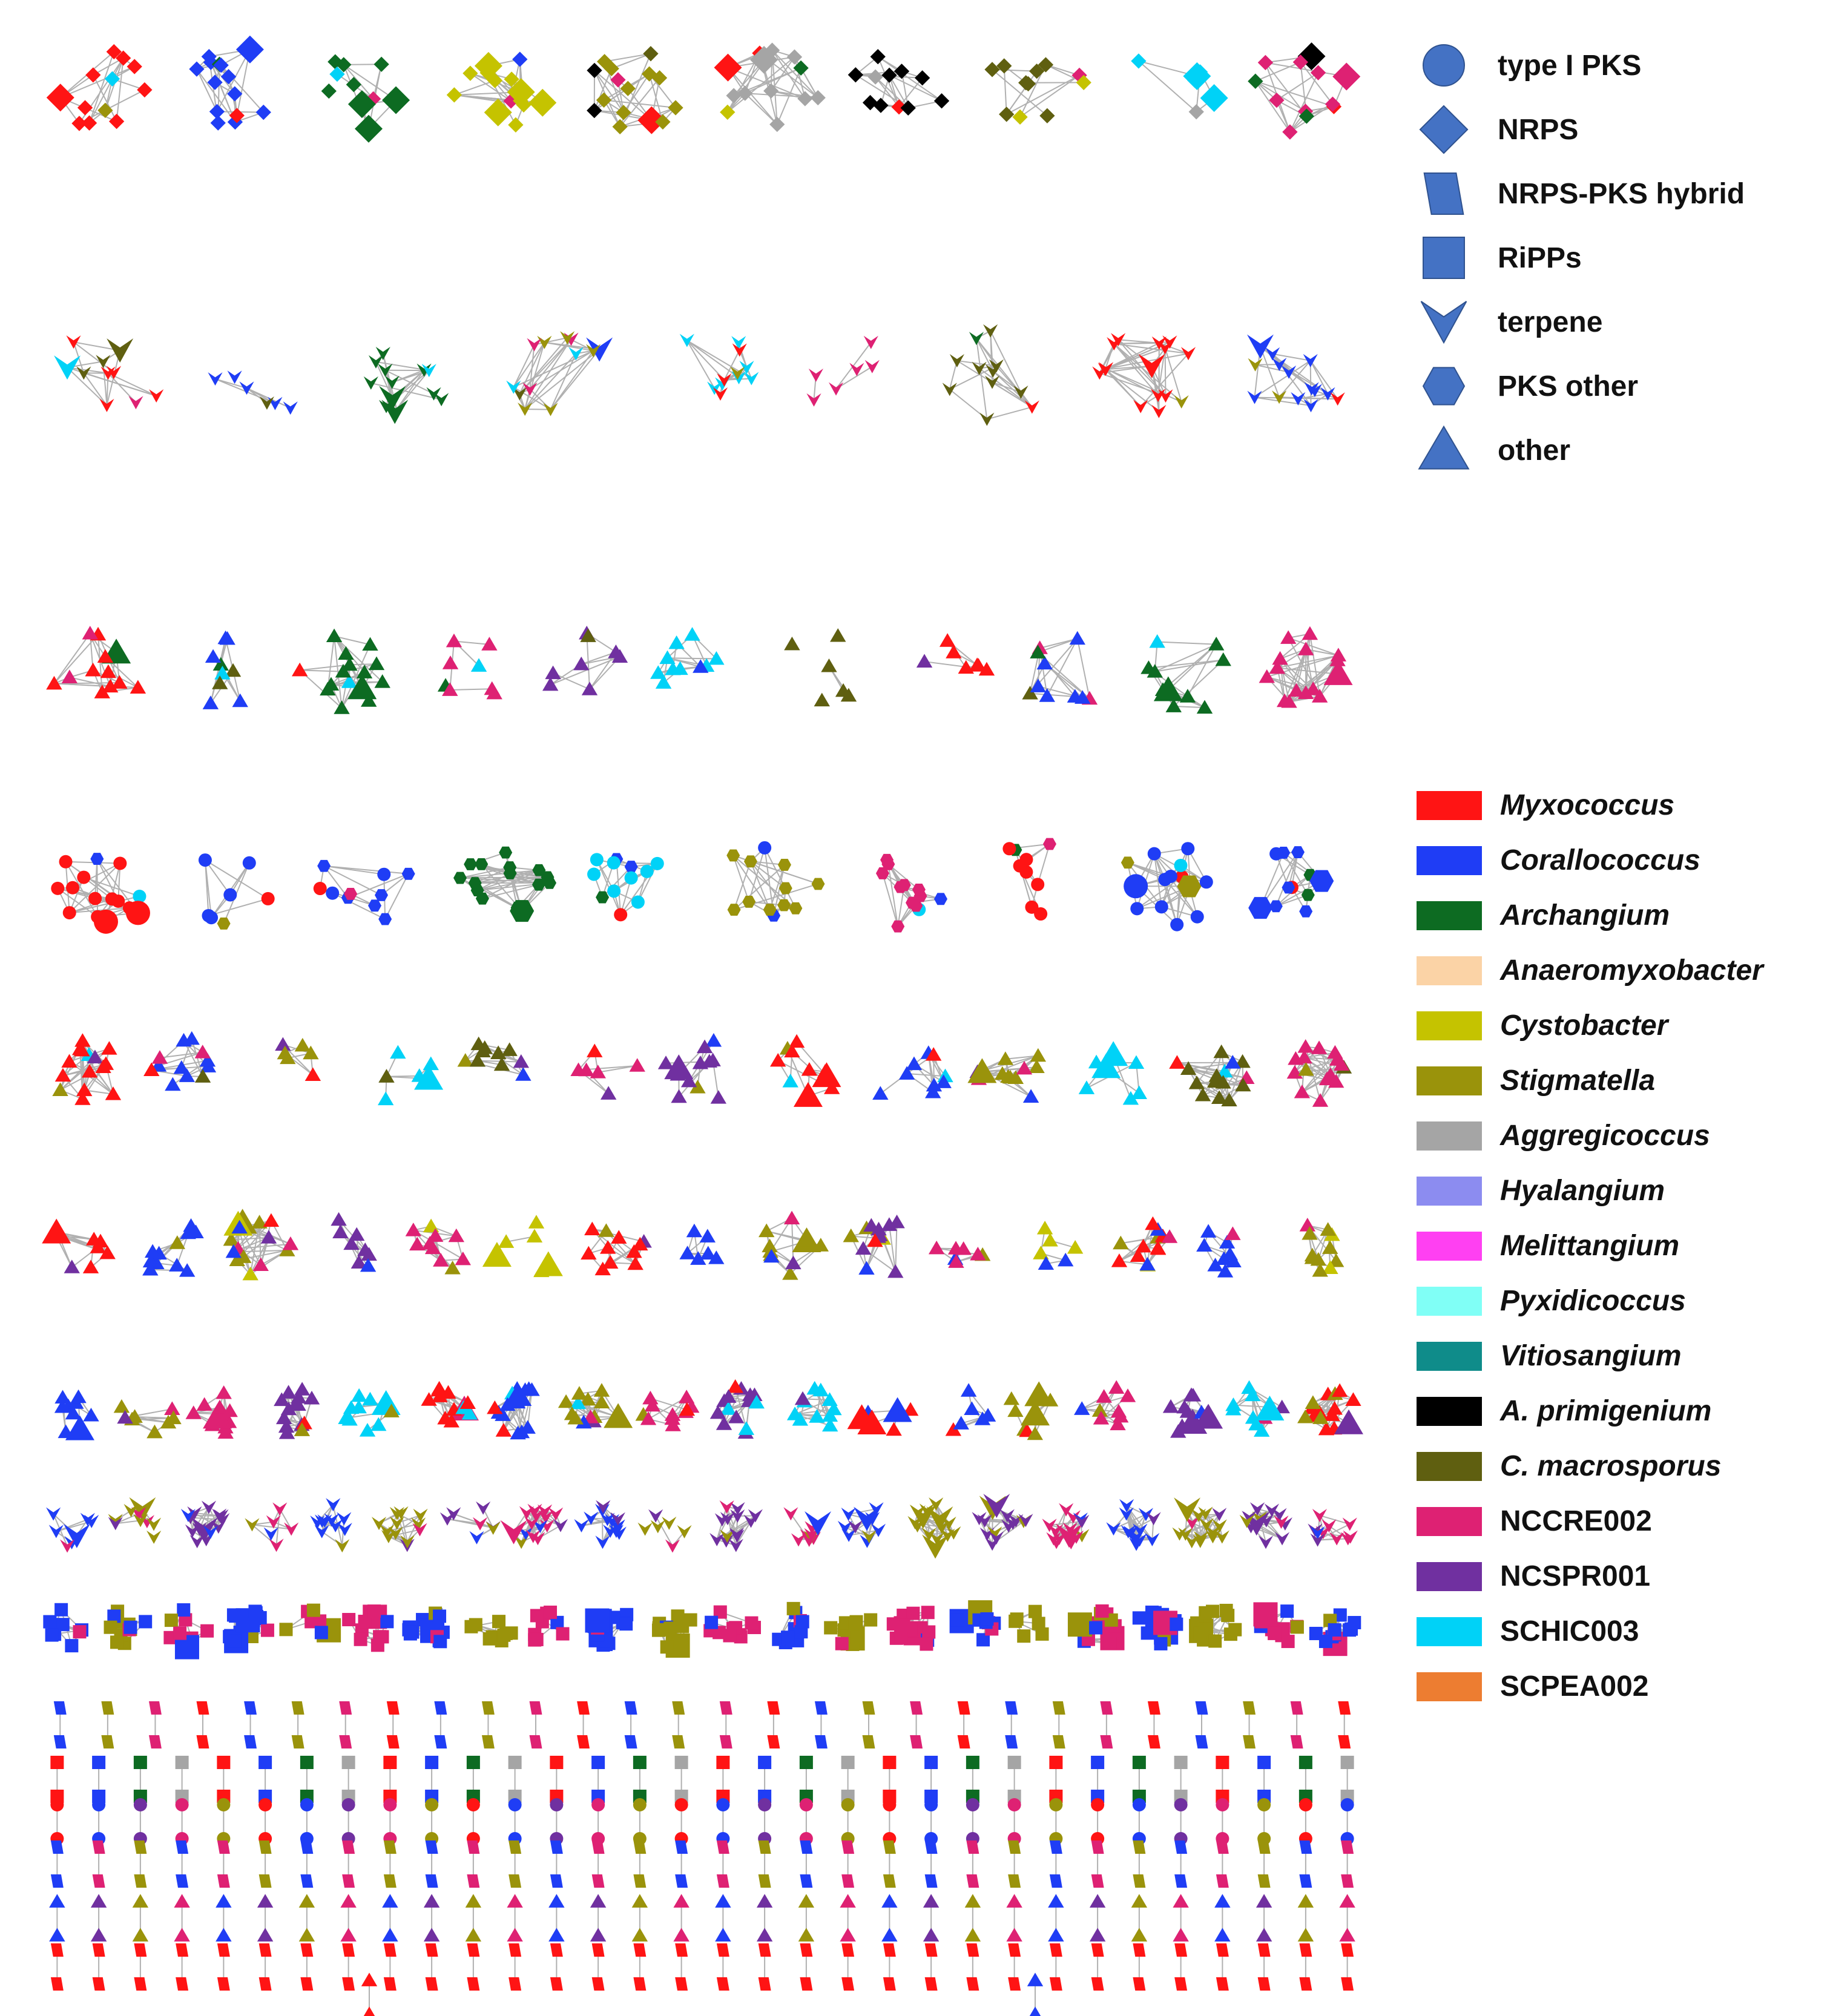 The image size is (1830, 2016). I want to click on genus-color-swatch, so click(1449, 1136).